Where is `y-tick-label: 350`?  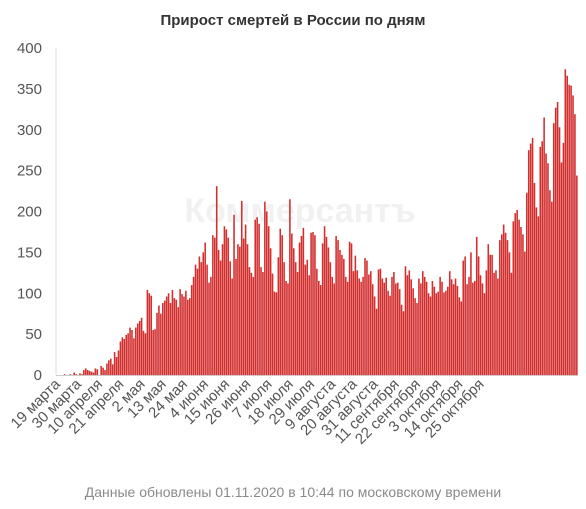 y-tick-label: 350 is located at coordinates (29, 89).